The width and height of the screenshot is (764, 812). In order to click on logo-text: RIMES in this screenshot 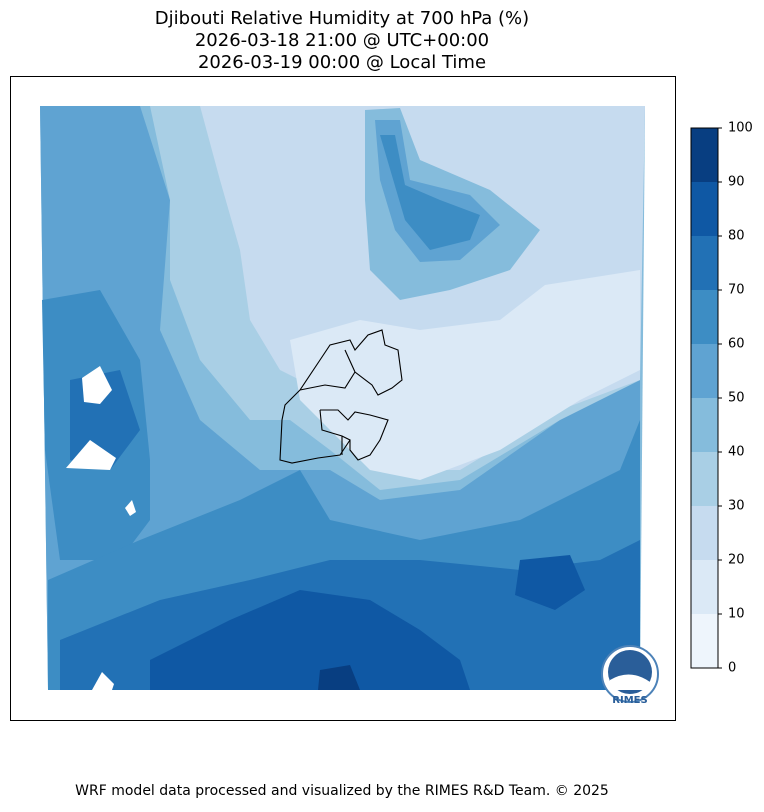, I will do `click(629, 700)`.